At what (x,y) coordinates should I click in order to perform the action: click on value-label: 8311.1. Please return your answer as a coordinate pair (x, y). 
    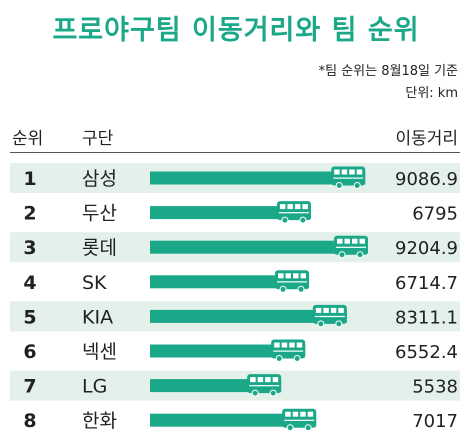
    Looking at the image, I should click on (426, 317).